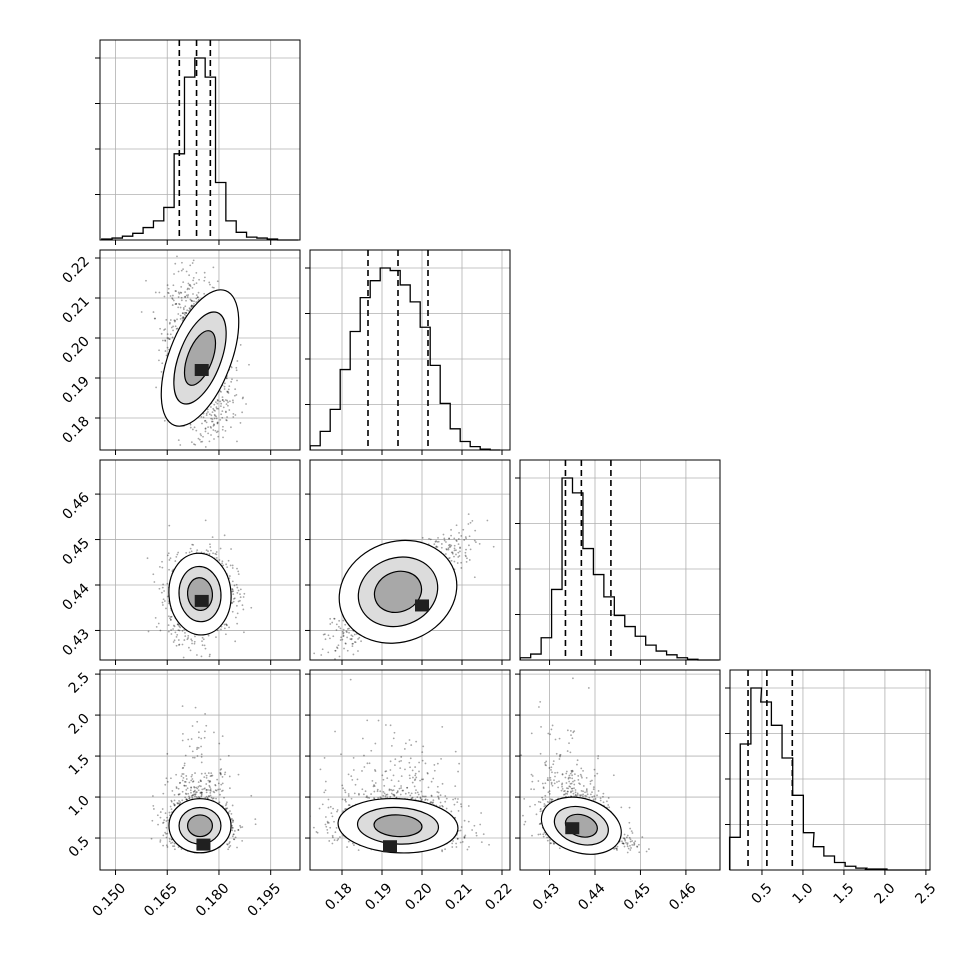 Image resolution: width=970 pixels, height=970 pixels. Describe the element at coordinates (201, 370) in the screenshot. I see `density-peak` at that location.